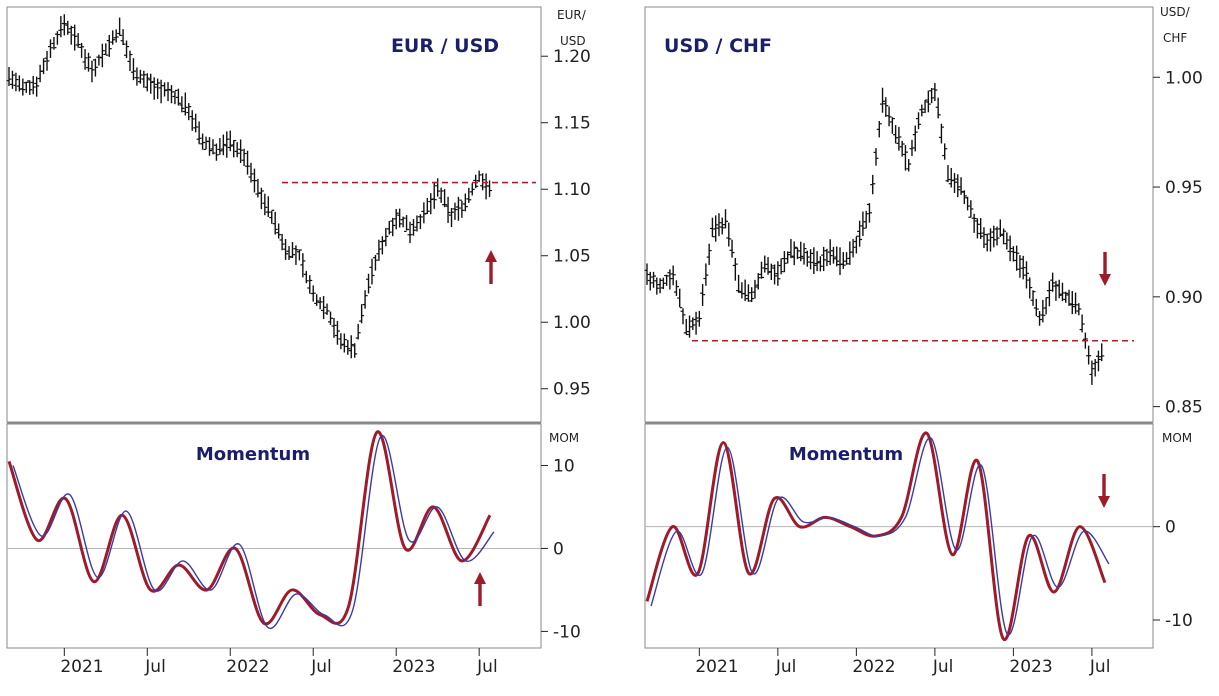 Image resolution: width=1219 pixels, height=696 pixels. What do you see at coordinates (247, 667) in the screenshot?
I see `x-tick-label: 2022` at bounding box center [247, 667].